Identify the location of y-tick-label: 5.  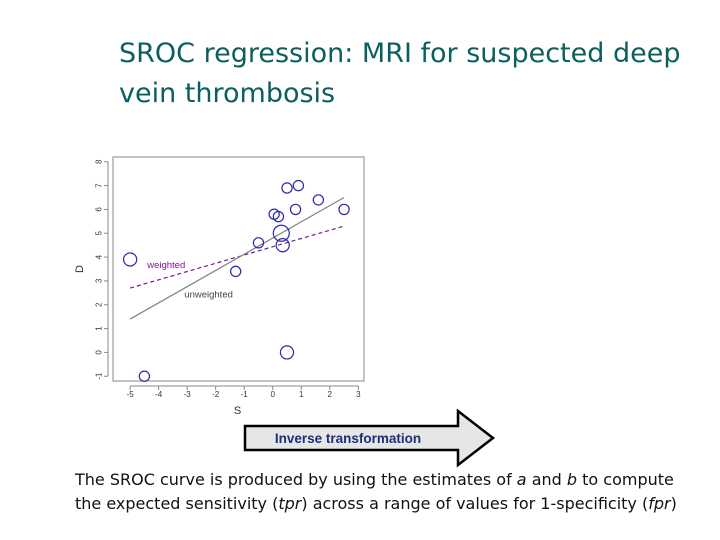
(99, 232).